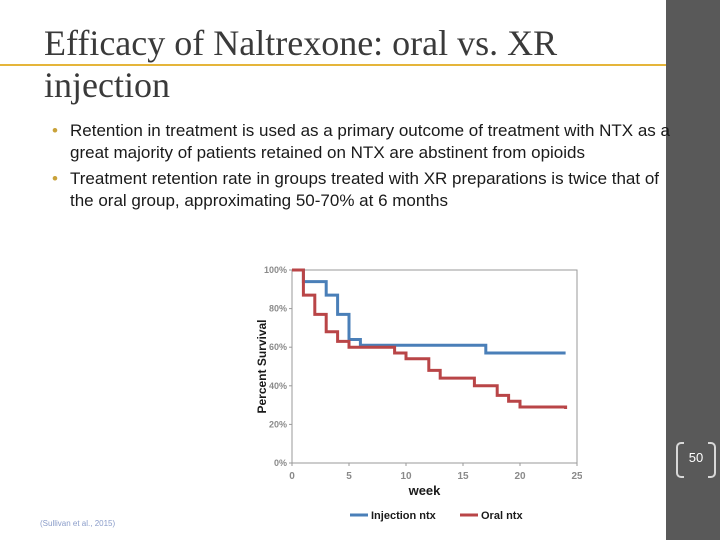 Image resolution: width=720 pixels, height=540 pixels. I want to click on y-tick-label: 0%, so click(280, 463).